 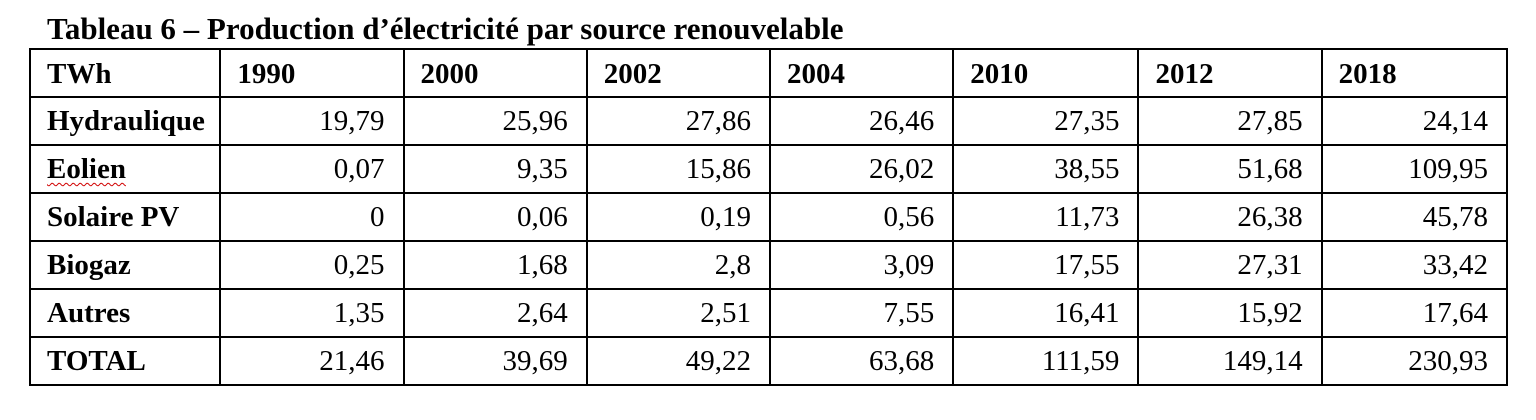 I want to click on table-cell: 0,56, so click(x=861, y=217).